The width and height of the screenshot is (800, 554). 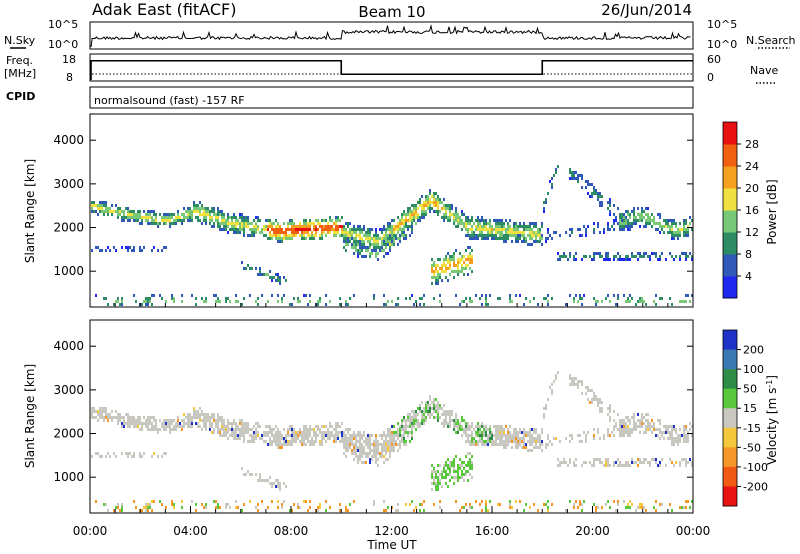 What do you see at coordinates (390, 36) in the screenshot?
I see `noise-series` at bounding box center [390, 36].